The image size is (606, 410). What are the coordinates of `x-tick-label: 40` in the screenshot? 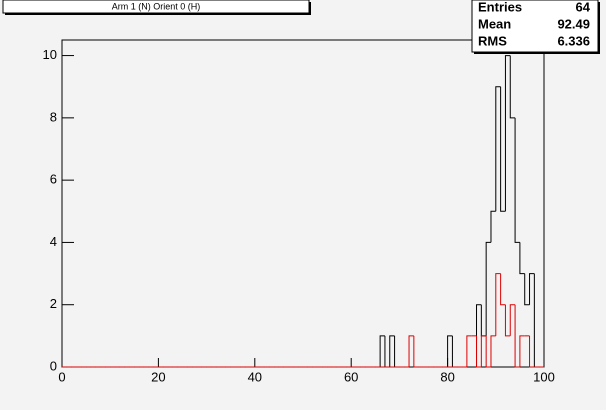 It's located at (255, 376).